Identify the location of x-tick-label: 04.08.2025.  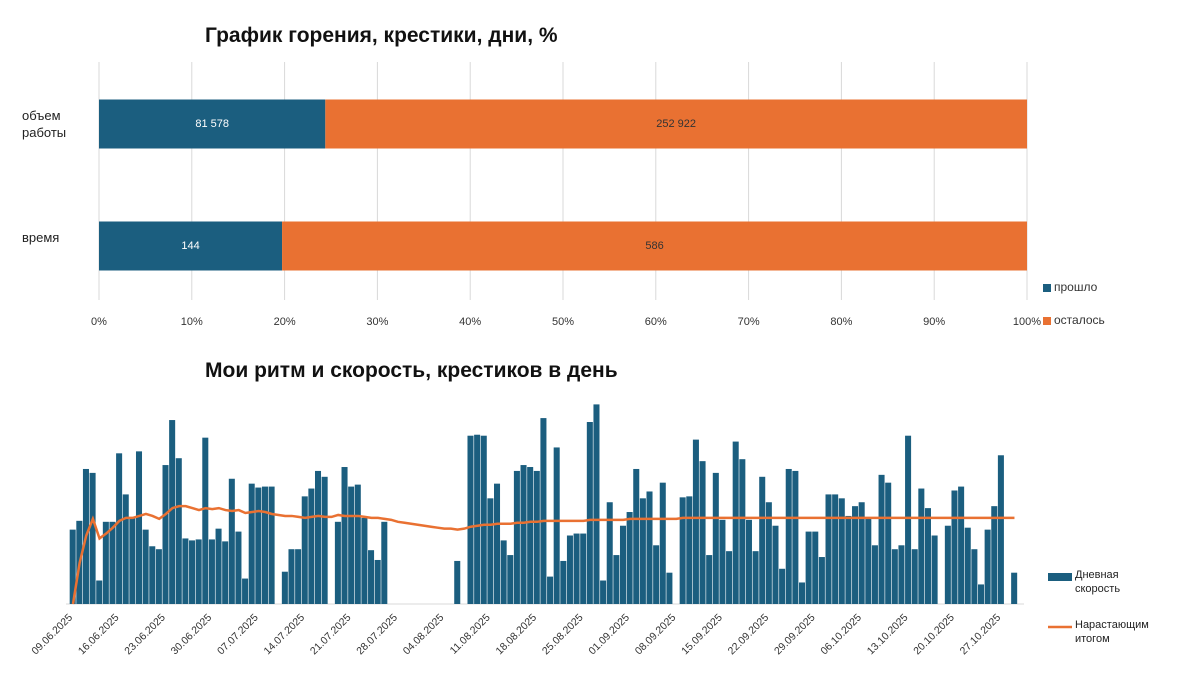
(424, 634).